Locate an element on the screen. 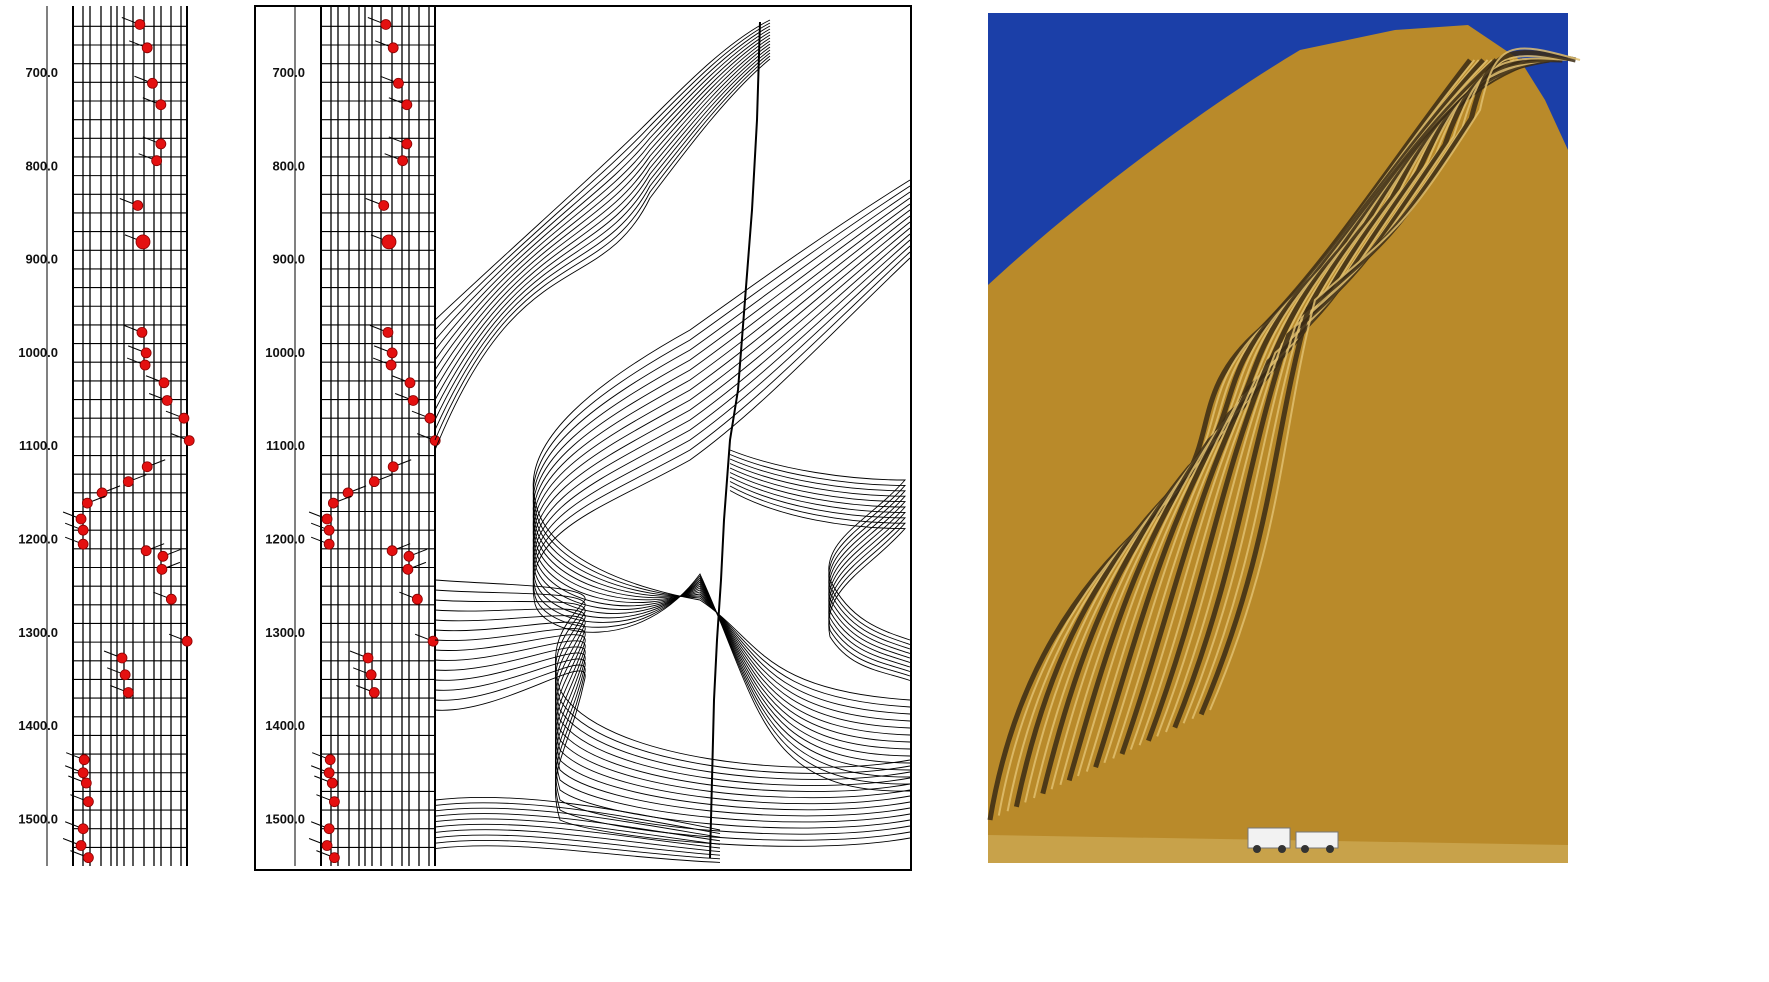 This screenshot has width=1769, height=982. depth-tick-label: 800.0 is located at coordinates (41, 165).